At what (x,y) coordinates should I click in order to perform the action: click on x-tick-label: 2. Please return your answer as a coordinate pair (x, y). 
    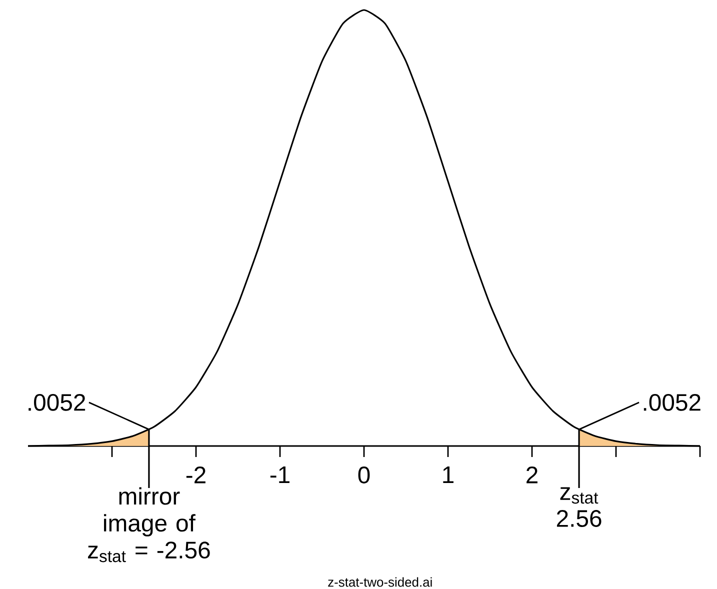
    Looking at the image, I should click on (532, 475).